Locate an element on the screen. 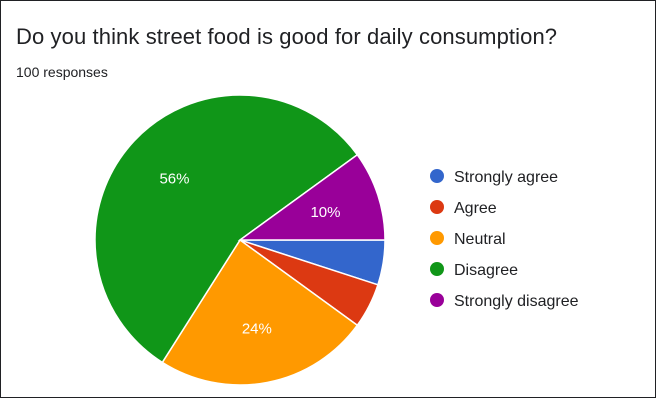  legend-swatch-neutral is located at coordinates (437, 238).